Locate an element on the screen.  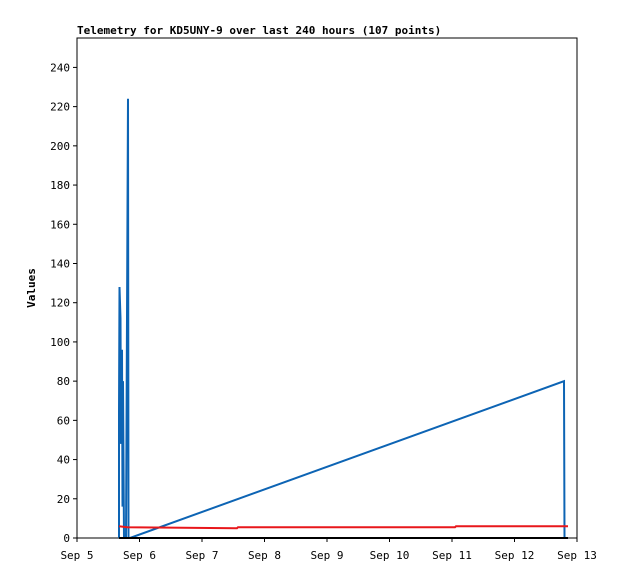
y-axis-label: Values is located at coordinates (31, 288).